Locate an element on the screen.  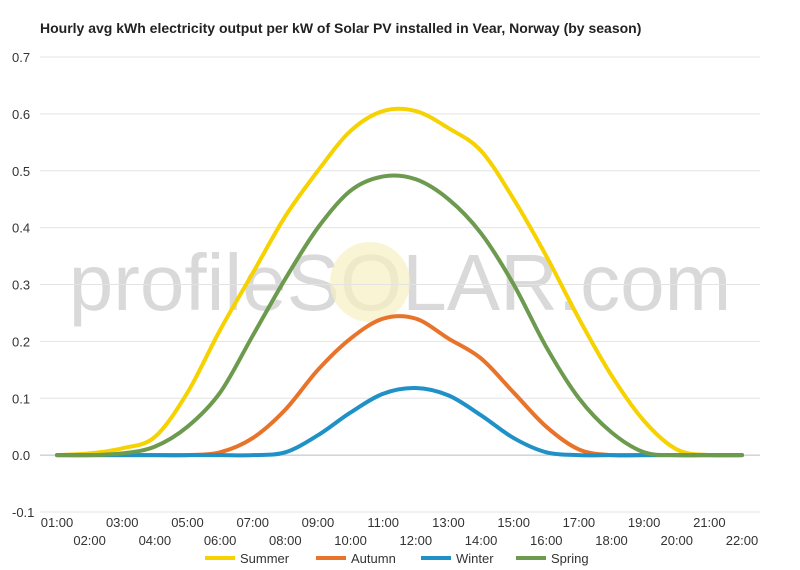
legend-label: Summer is located at coordinates (265, 558).